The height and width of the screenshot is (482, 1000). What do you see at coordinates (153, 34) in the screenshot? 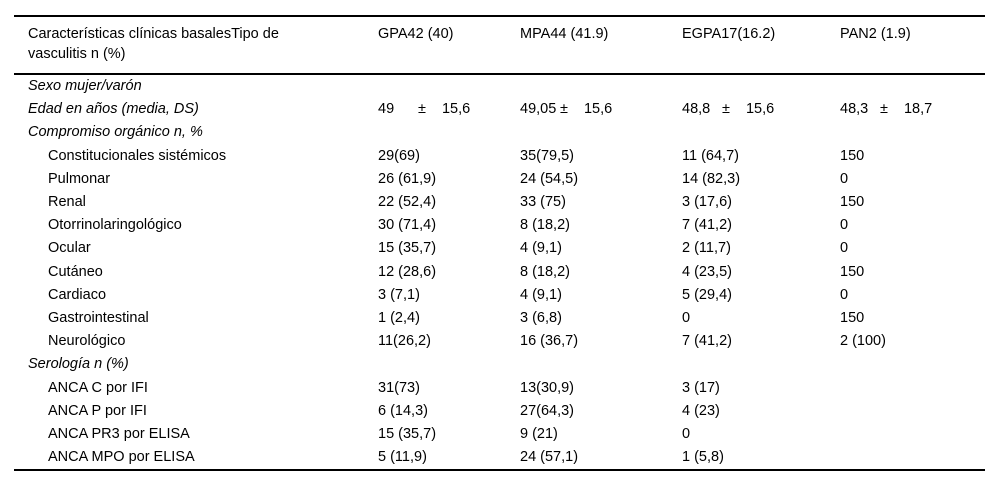
I see `header-label-line1: Características clínicas basalesTipo de` at bounding box center [153, 34].